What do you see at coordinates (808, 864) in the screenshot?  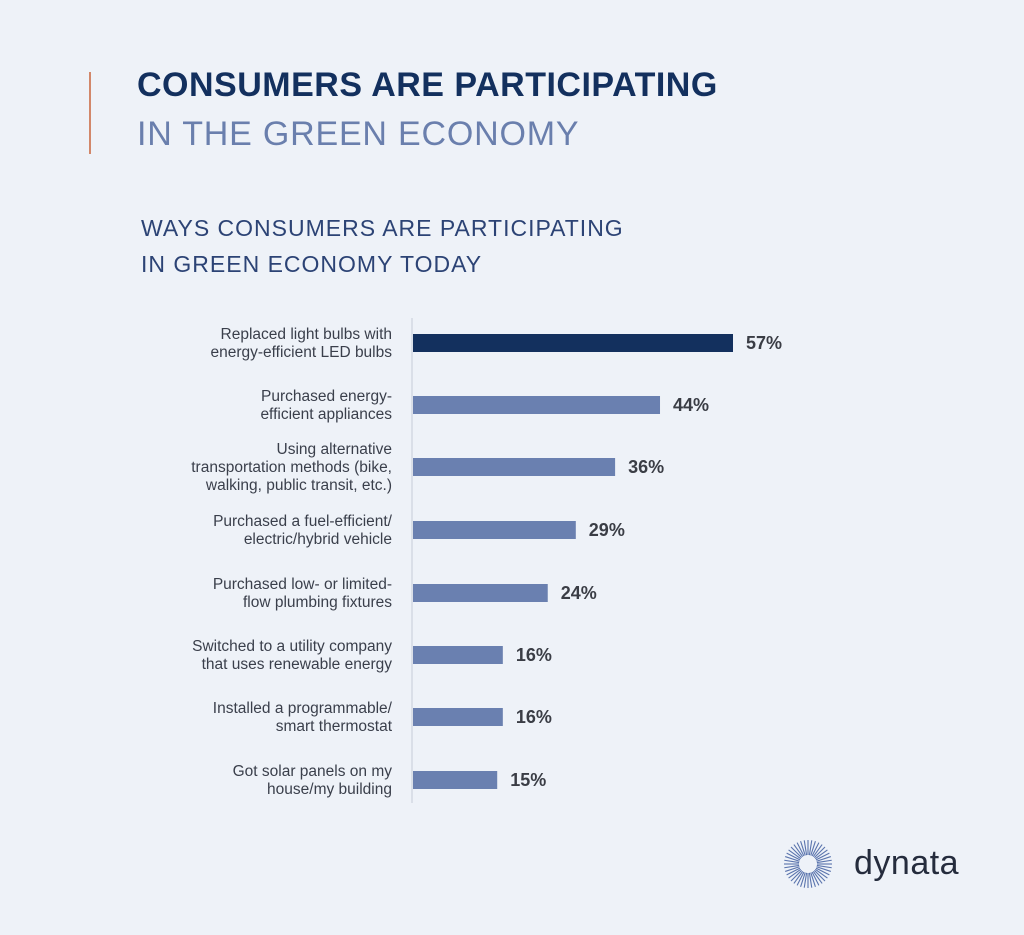 I see `starburst-icon` at bounding box center [808, 864].